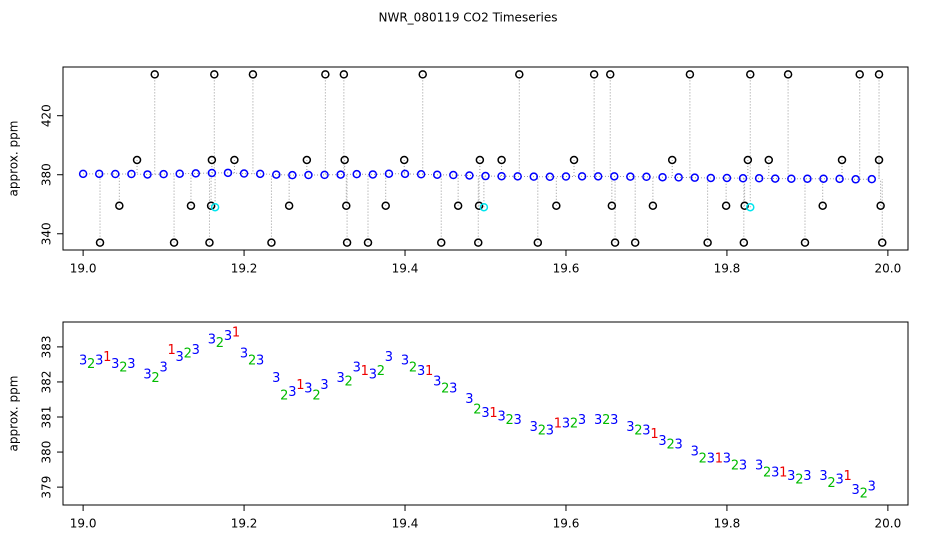  Describe the element at coordinates (888, 269) in the screenshot. I see `x-tick-label: 20.0` at that location.